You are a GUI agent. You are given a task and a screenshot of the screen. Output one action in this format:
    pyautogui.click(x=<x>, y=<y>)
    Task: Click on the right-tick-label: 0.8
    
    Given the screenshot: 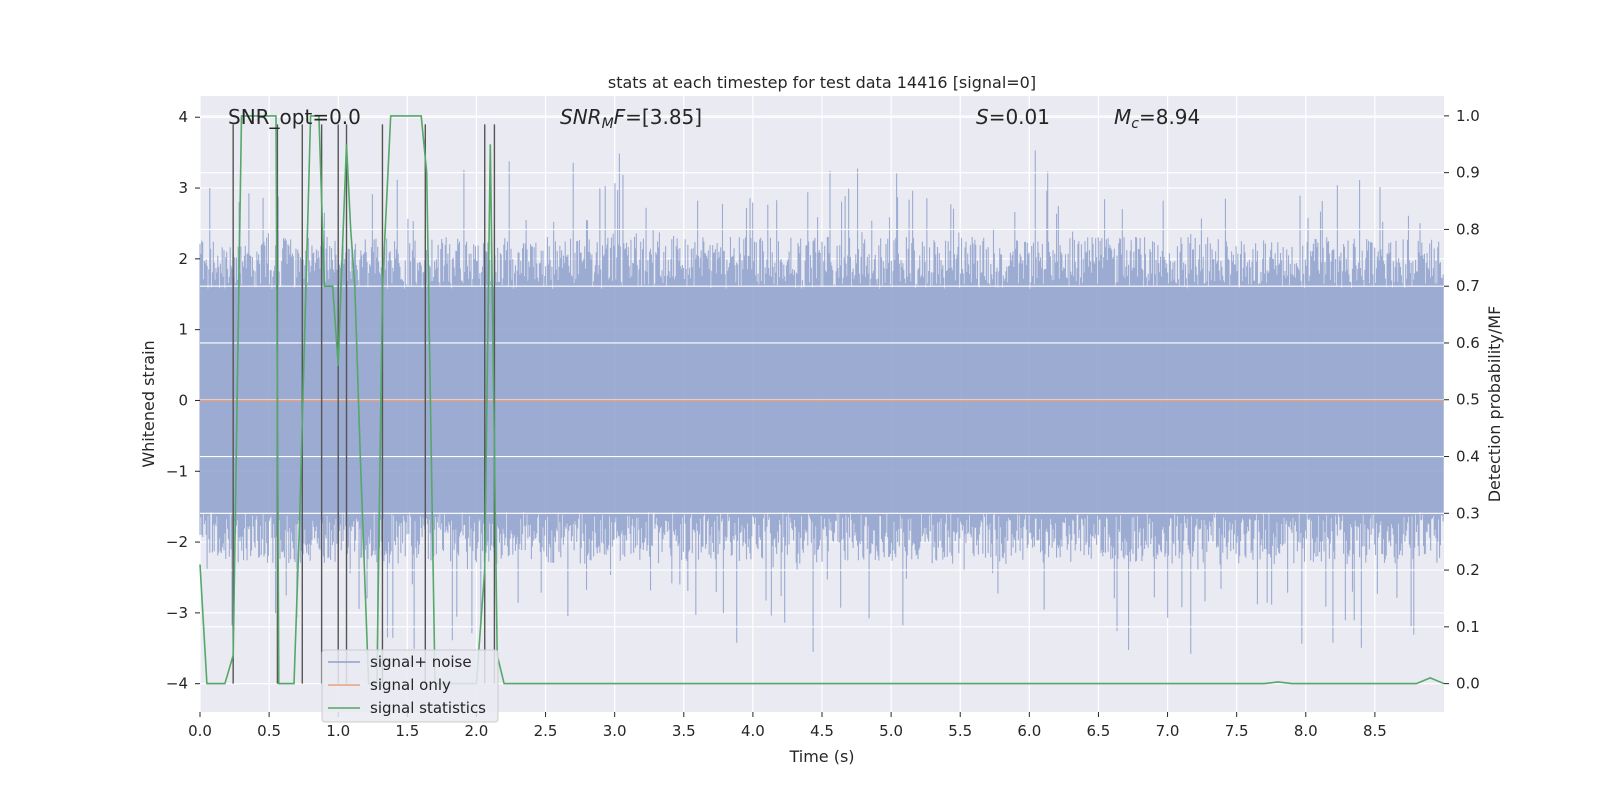 What is the action you would take?
    pyautogui.click(x=1468, y=229)
    